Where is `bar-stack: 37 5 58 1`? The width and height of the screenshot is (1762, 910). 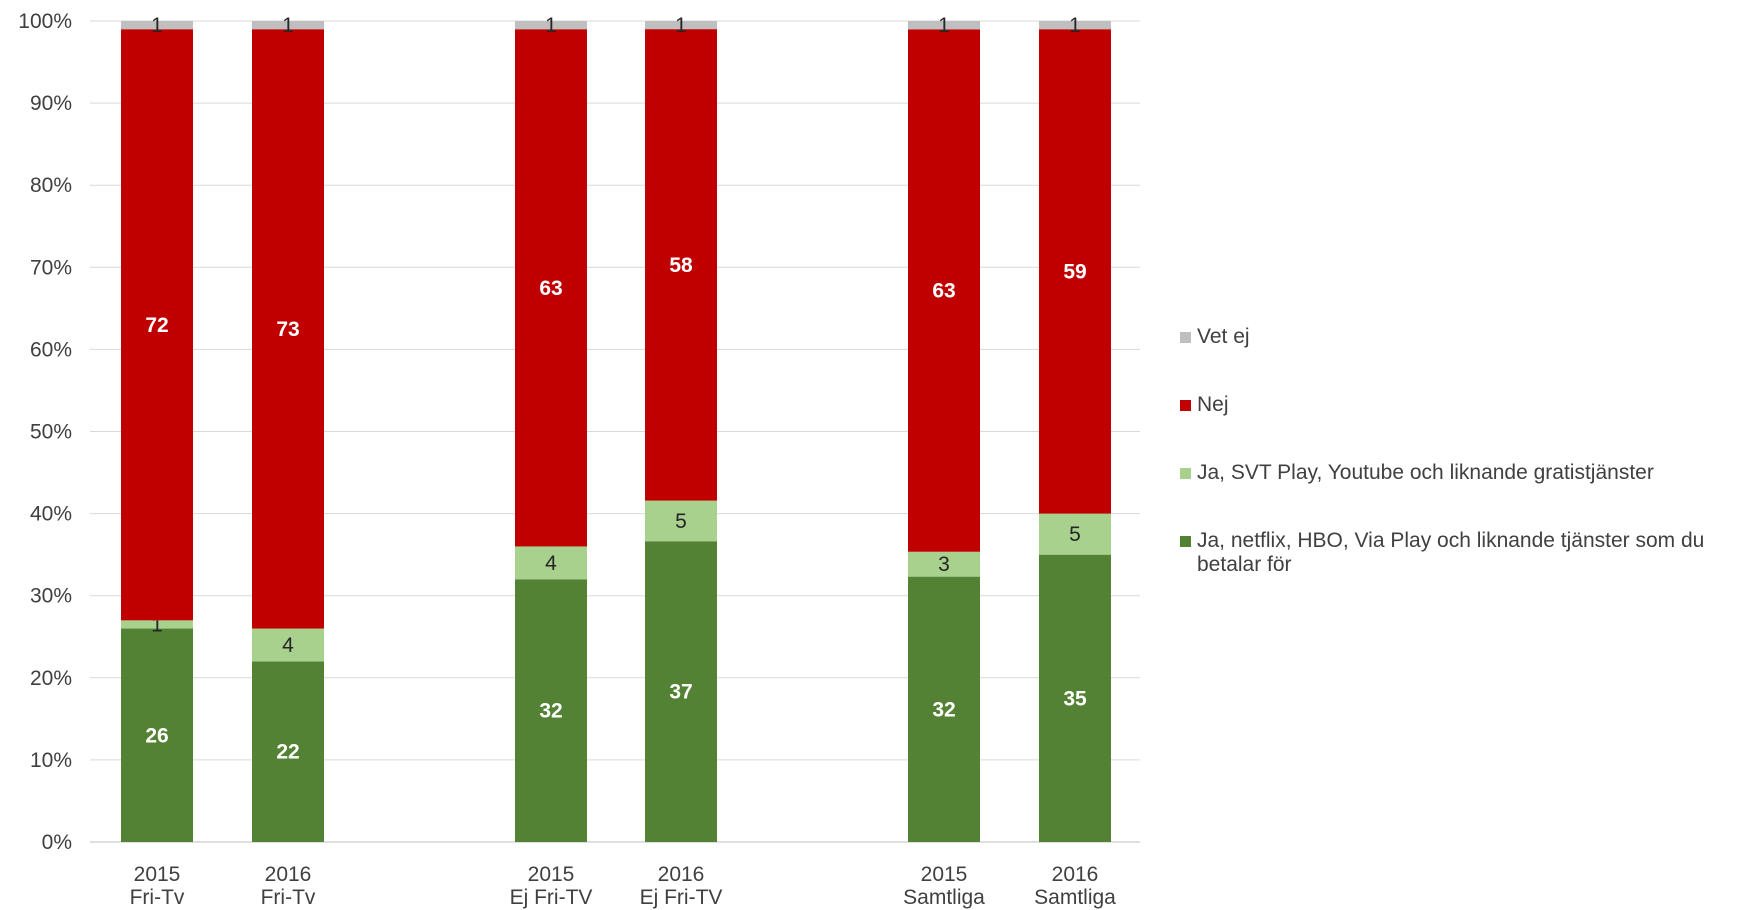
bar-stack: 37 5 58 1 is located at coordinates (681, 428).